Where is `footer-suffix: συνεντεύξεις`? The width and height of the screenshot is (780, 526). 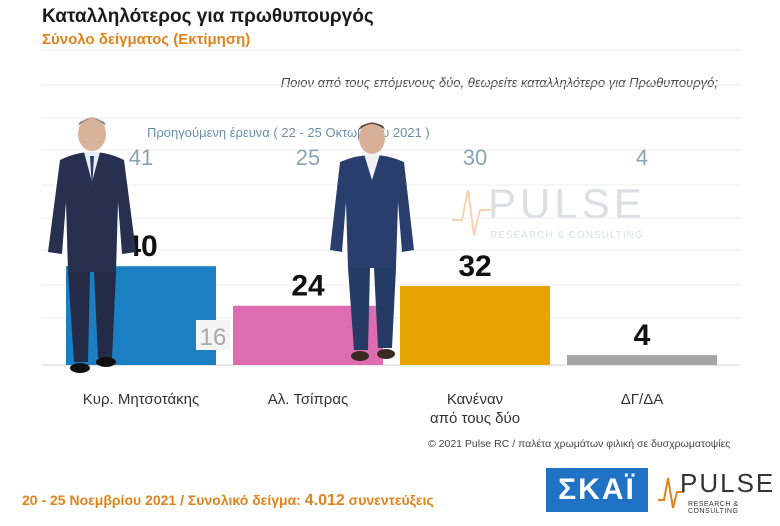
footer-suffix: συνεντεύξεις is located at coordinates (389, 500).